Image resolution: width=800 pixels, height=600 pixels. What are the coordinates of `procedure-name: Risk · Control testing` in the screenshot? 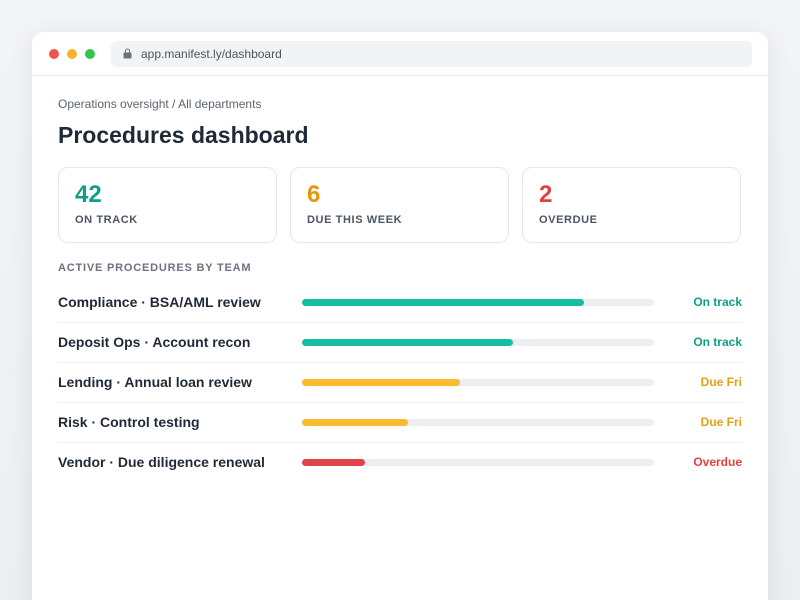 It's located at (129, 422).